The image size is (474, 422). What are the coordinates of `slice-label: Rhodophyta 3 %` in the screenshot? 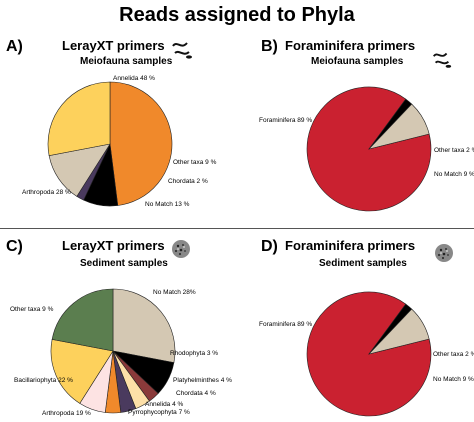 It's located at (194, 353).